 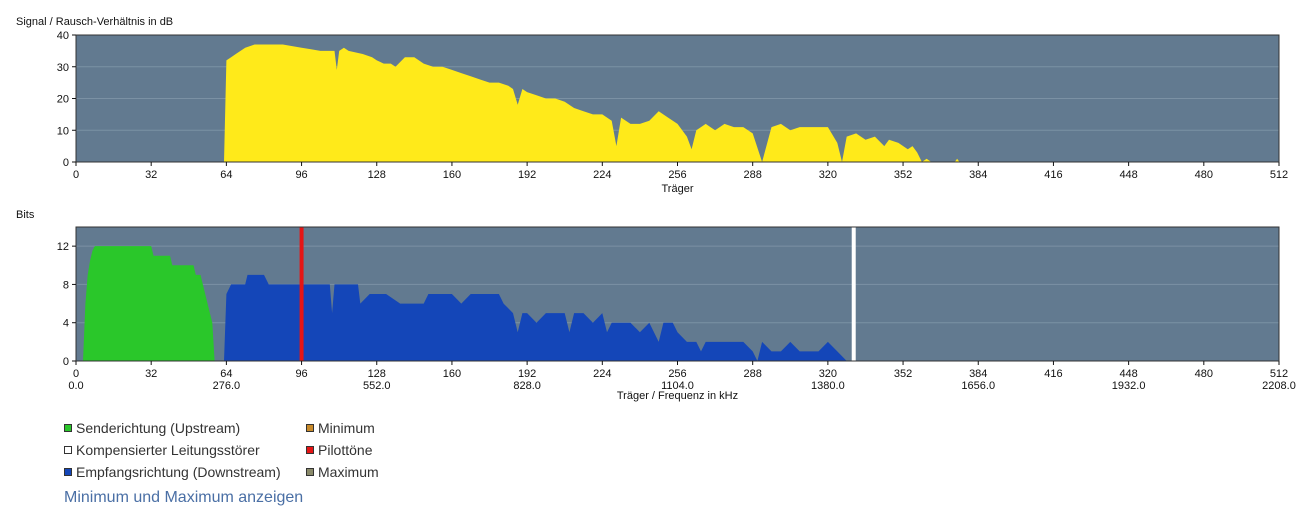 I want to click on legend-swatch-downstream, so click(x=68, y=472).